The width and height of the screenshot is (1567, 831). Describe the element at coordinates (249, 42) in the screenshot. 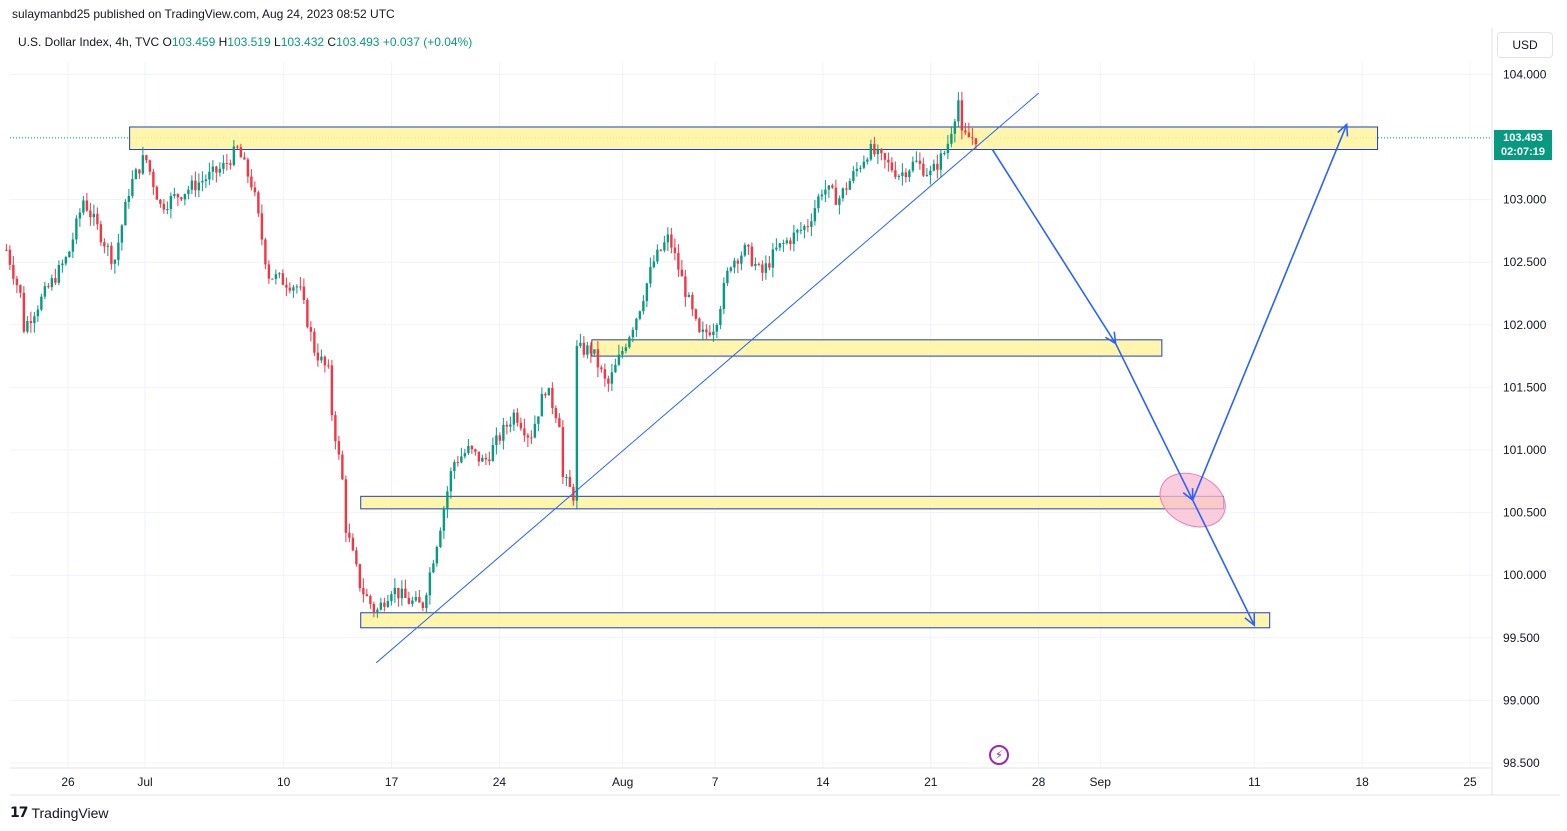

I see `high-value: 103.519` at that location.